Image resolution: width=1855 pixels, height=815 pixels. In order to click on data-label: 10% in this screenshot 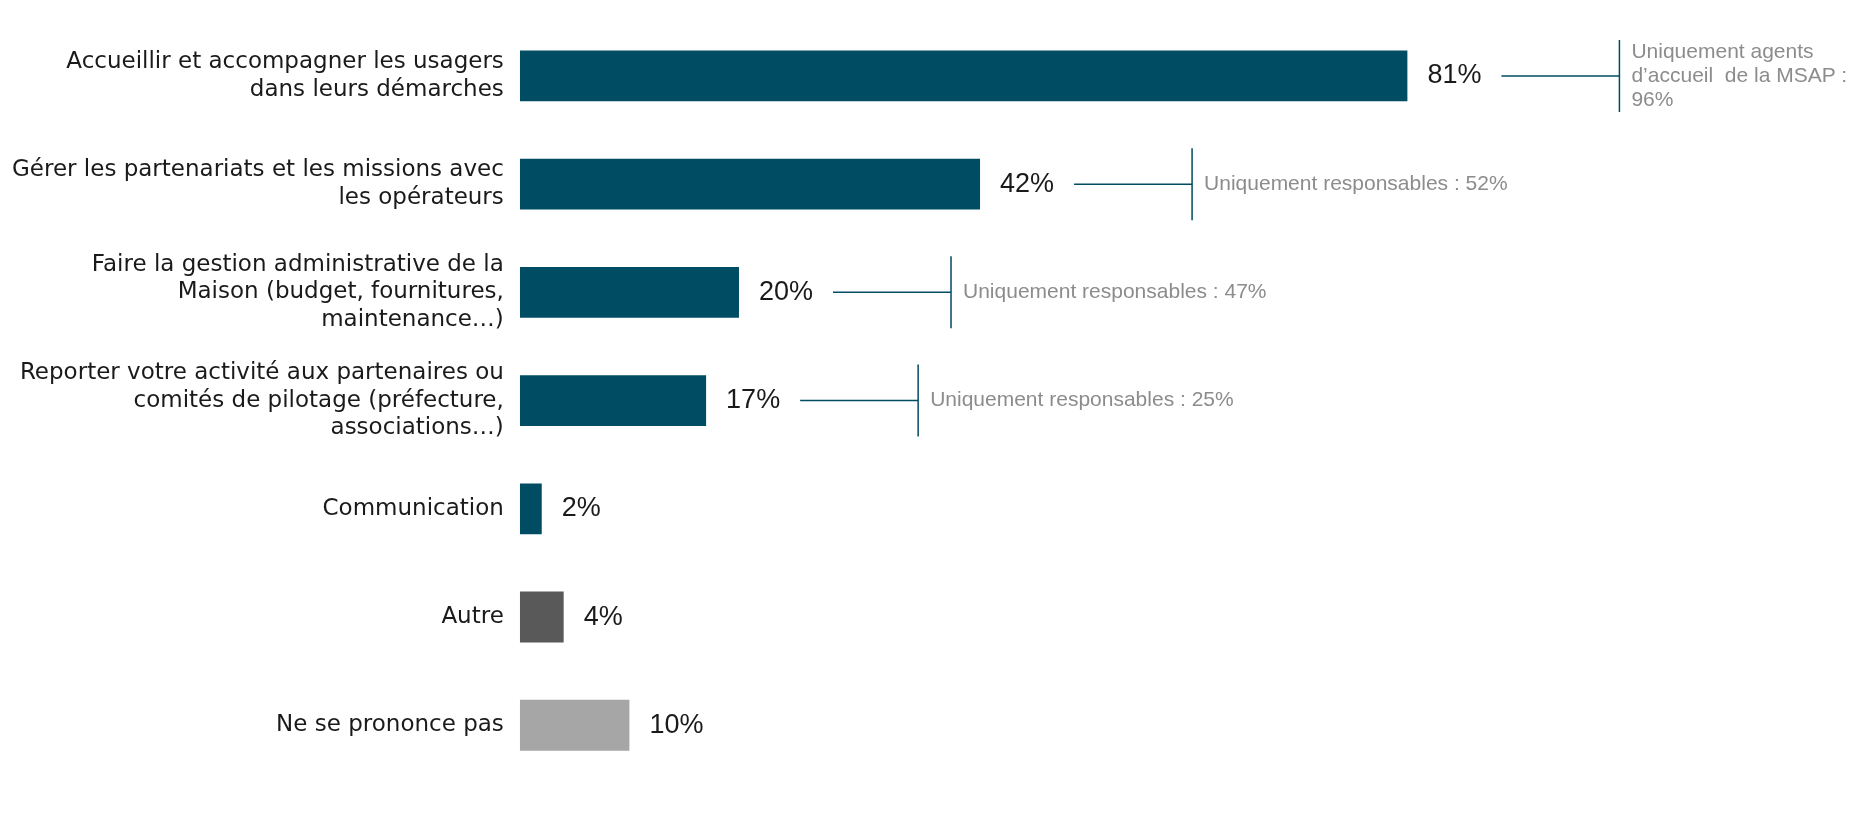, I will do `click(676, 723)`.